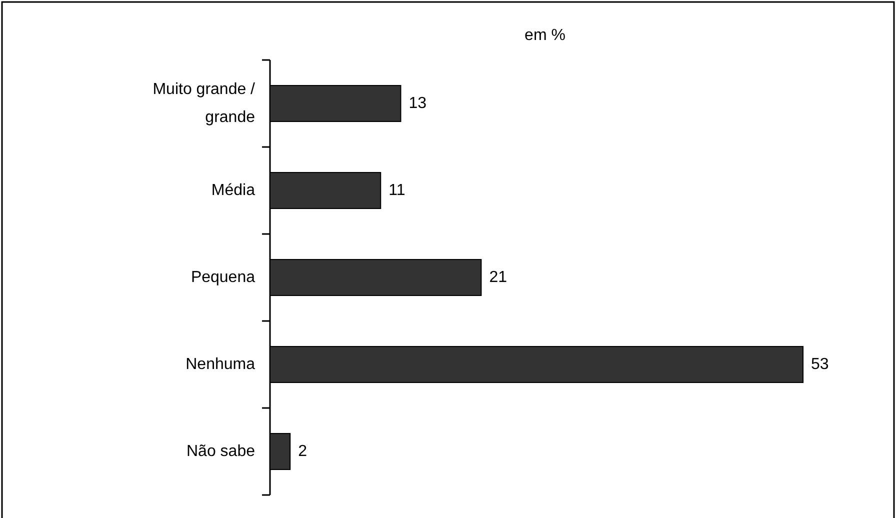 This screenshot has width=896, height=518. What do you see at coordinates (545, 35) in the screenshot?
I see `text: em %` at bounding box center [545, 35].